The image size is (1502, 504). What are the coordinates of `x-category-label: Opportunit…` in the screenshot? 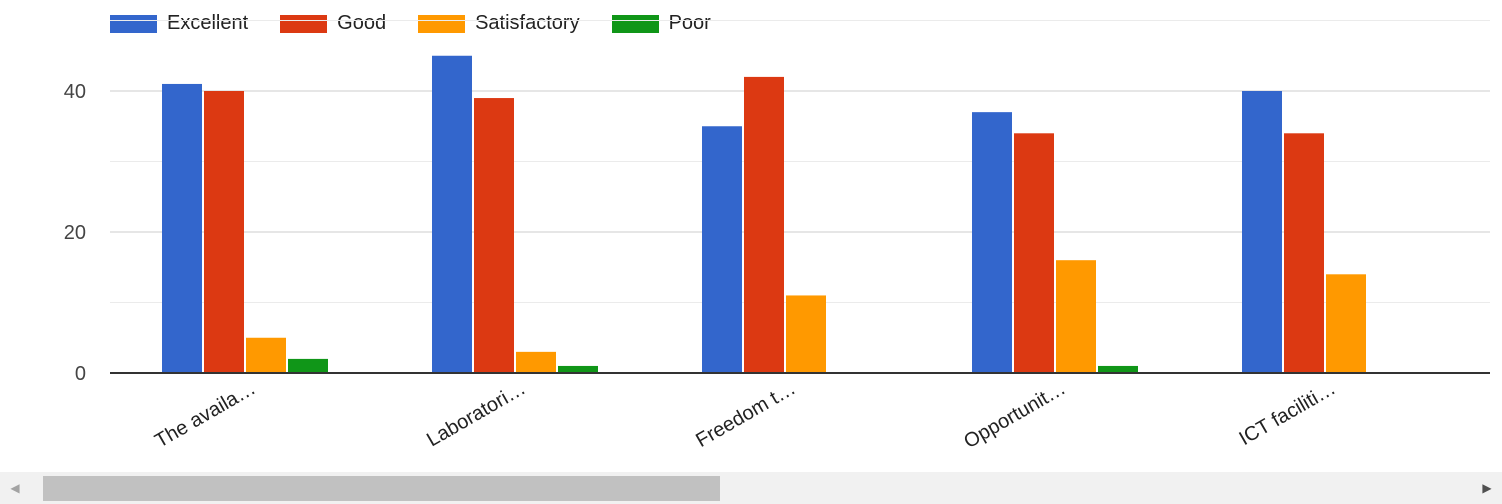 It's located at (1014, 415).